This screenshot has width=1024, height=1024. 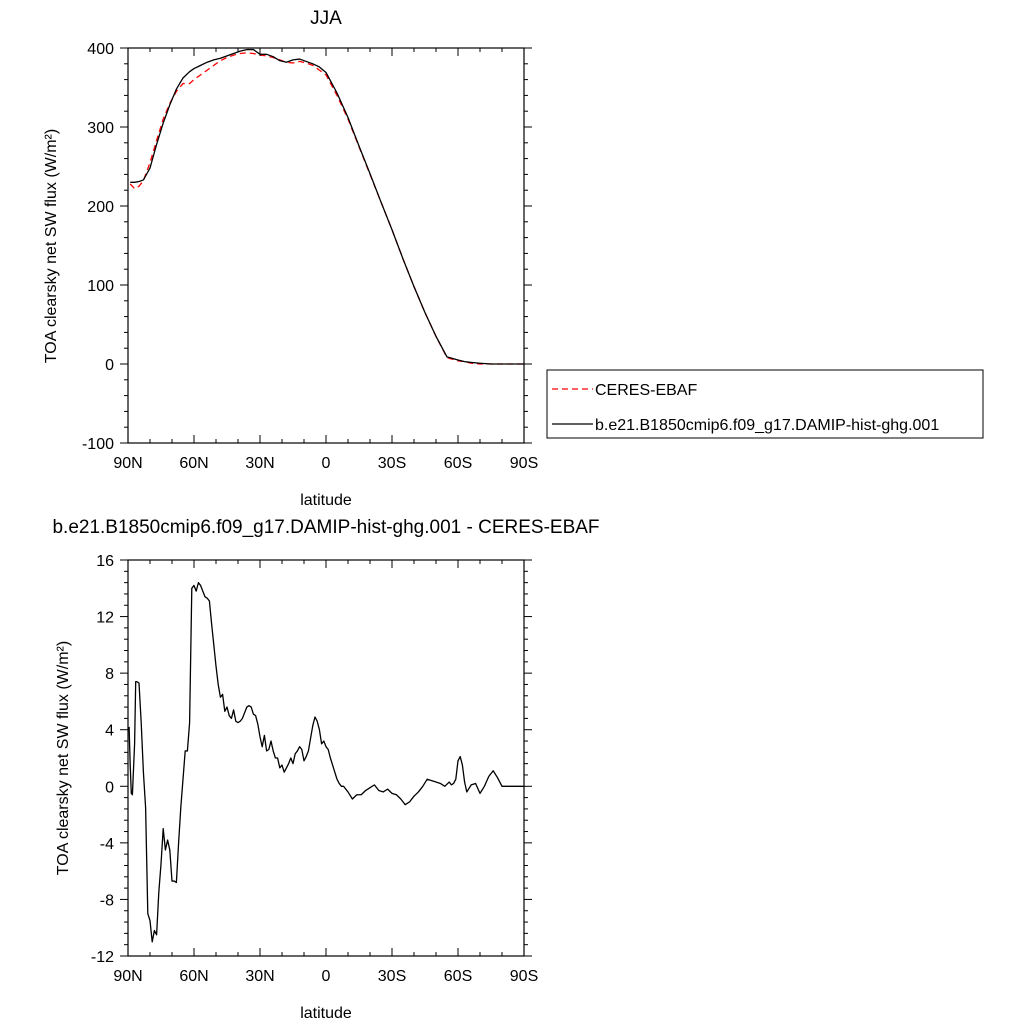 What do you see at coordinates (100, 128) in the screenshot?
I see `y-tick-label: 300` at bounding box center [100, 128].